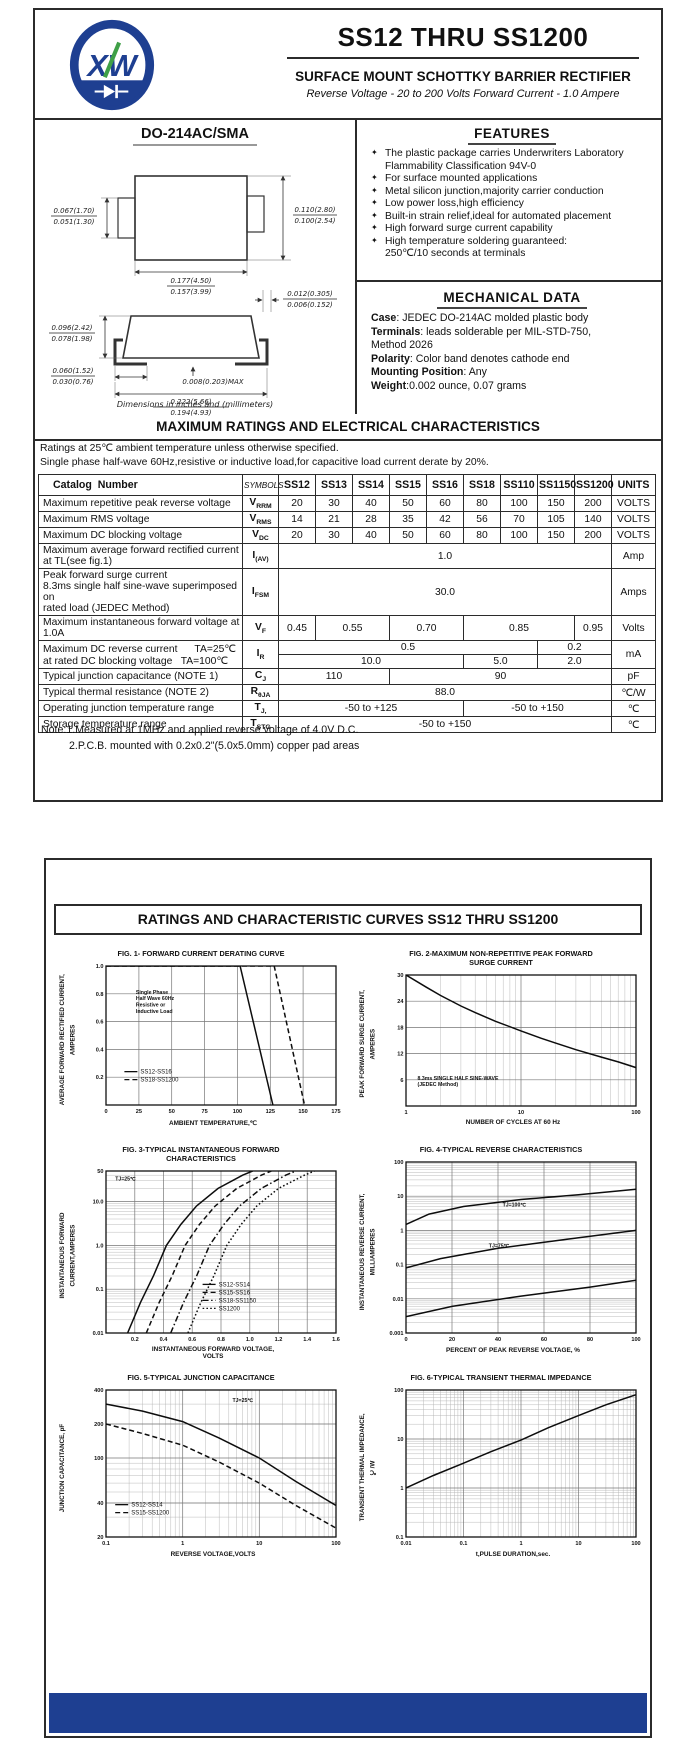  Describe the element at coordinates (400, 976) in the screenshot. I see `svg-text: 30` at that location.